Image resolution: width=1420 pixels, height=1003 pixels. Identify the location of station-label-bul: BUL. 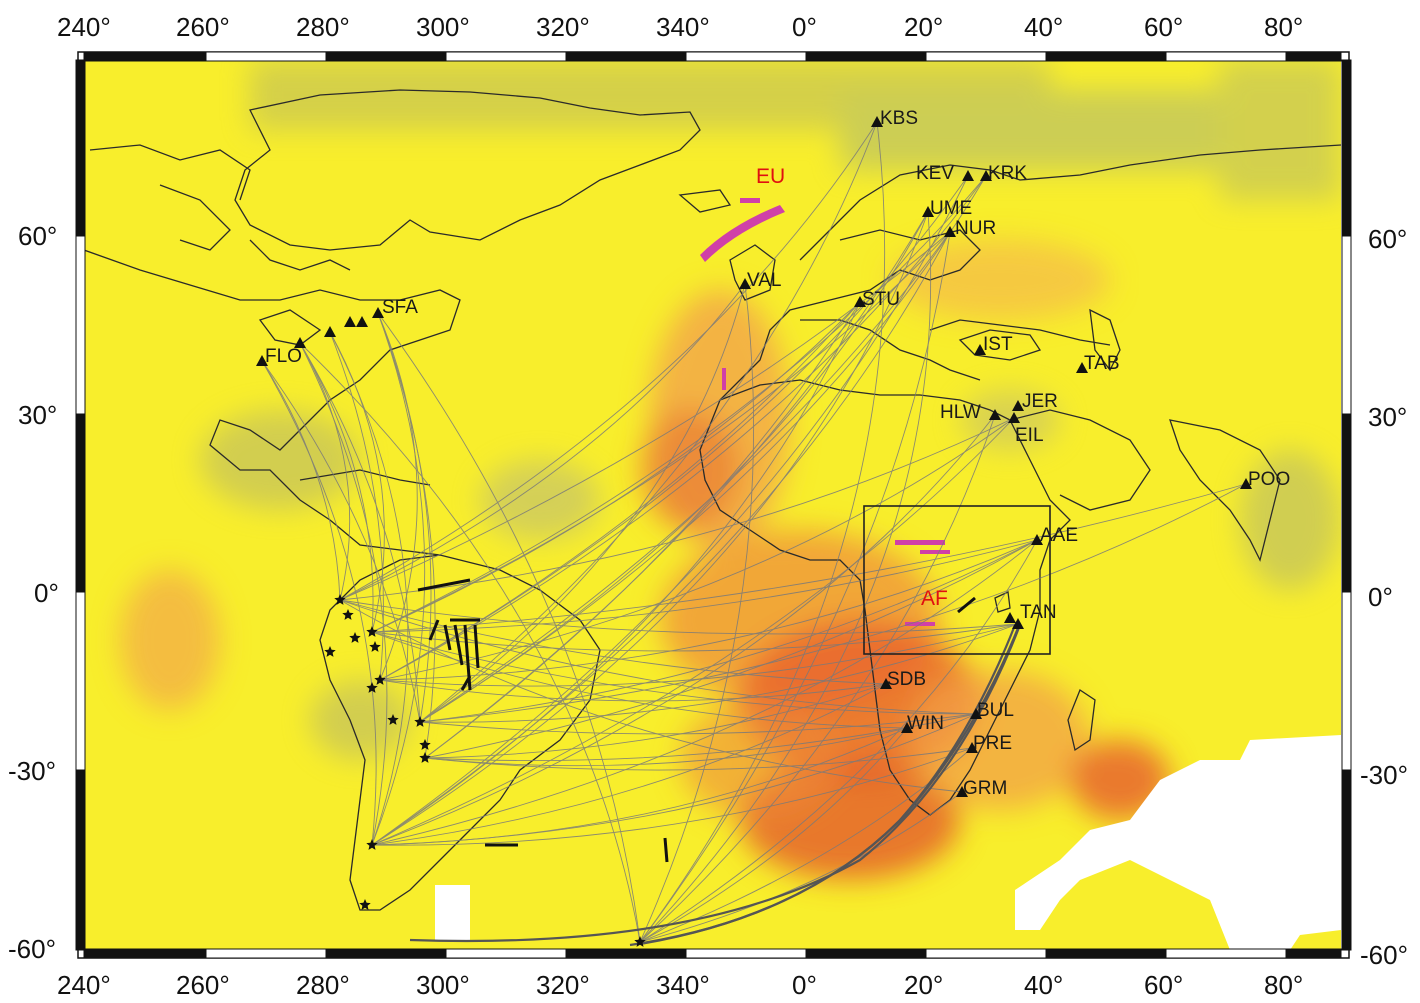
(995, 710).